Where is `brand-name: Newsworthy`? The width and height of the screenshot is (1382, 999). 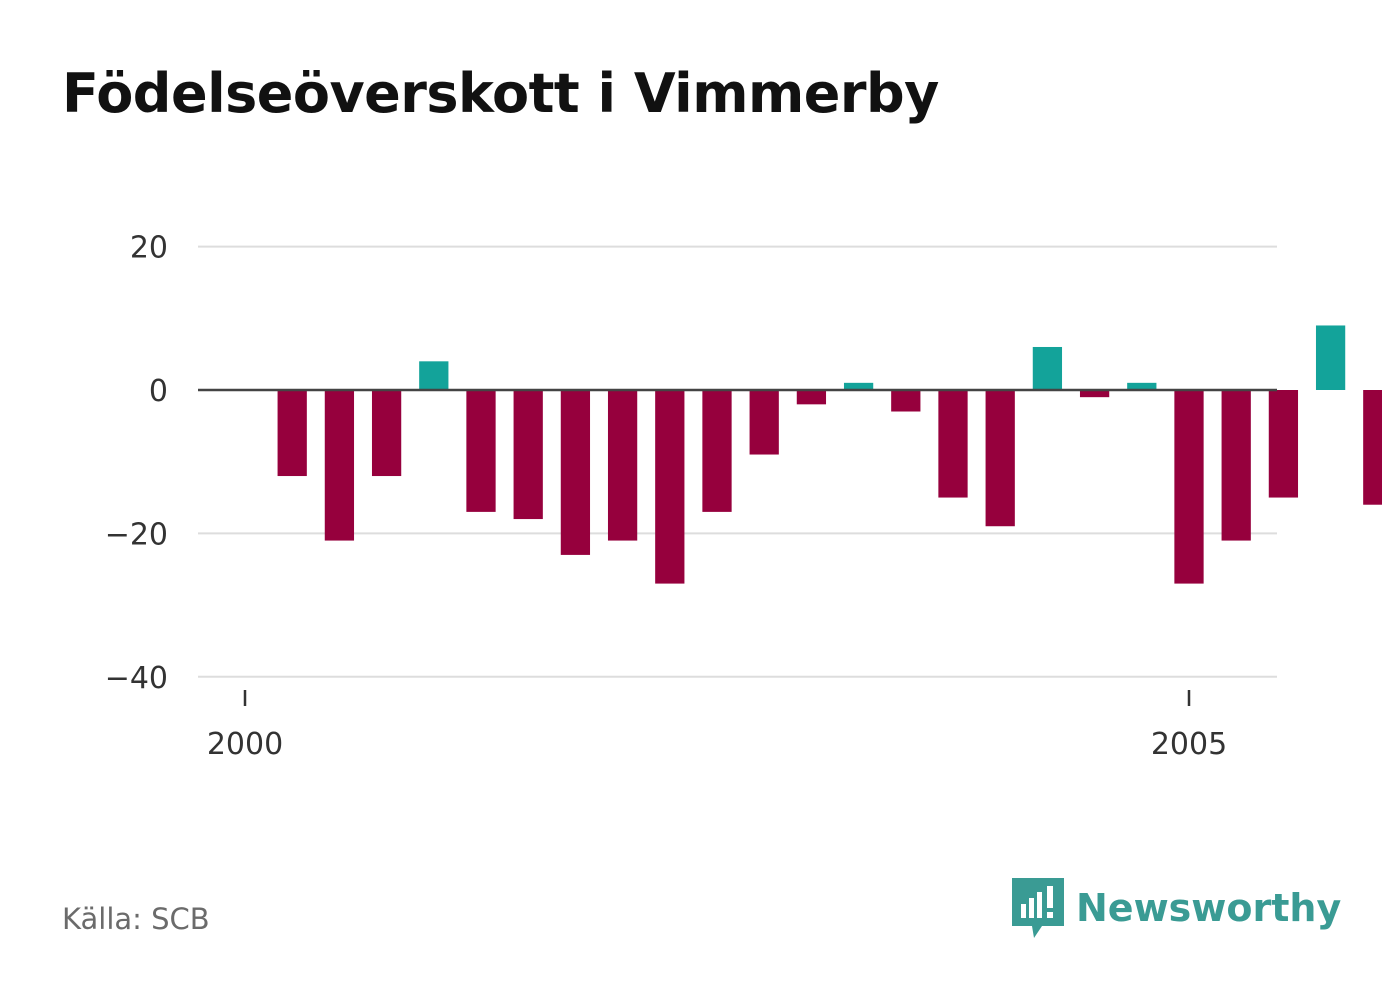
brand-name: Newsworthy is located at coordinates (1209, 908).